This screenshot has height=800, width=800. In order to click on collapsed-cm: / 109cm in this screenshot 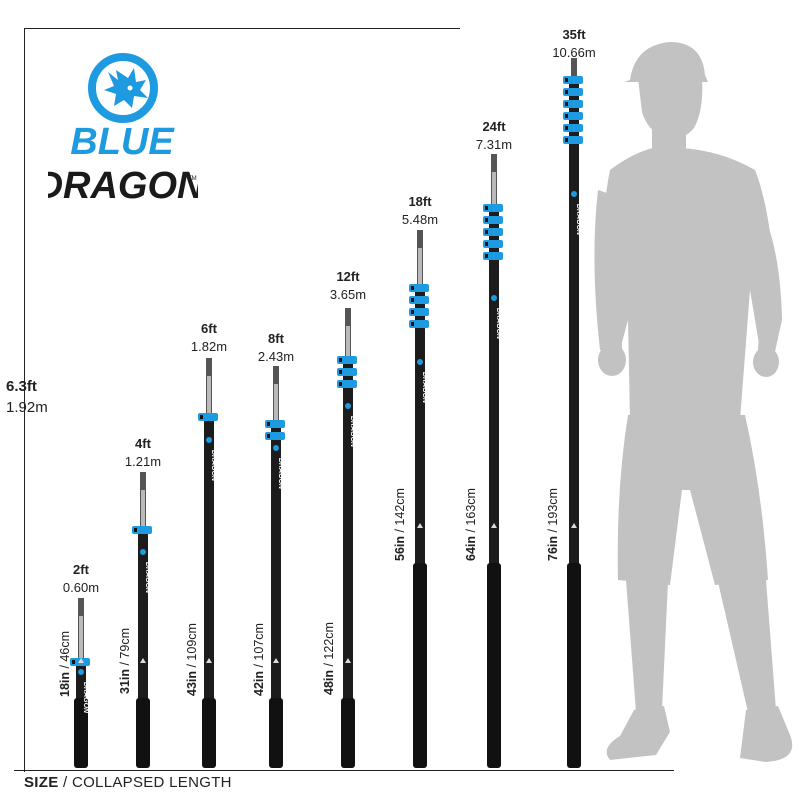, I will do `click(192, 647)`.